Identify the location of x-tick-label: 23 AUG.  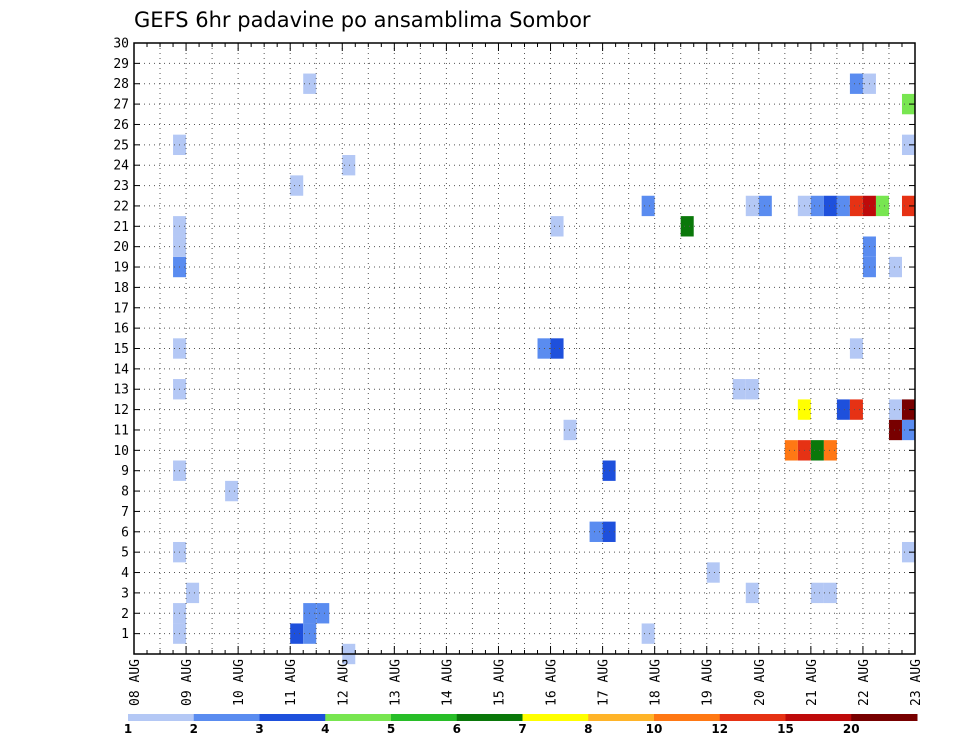
(916, 682).